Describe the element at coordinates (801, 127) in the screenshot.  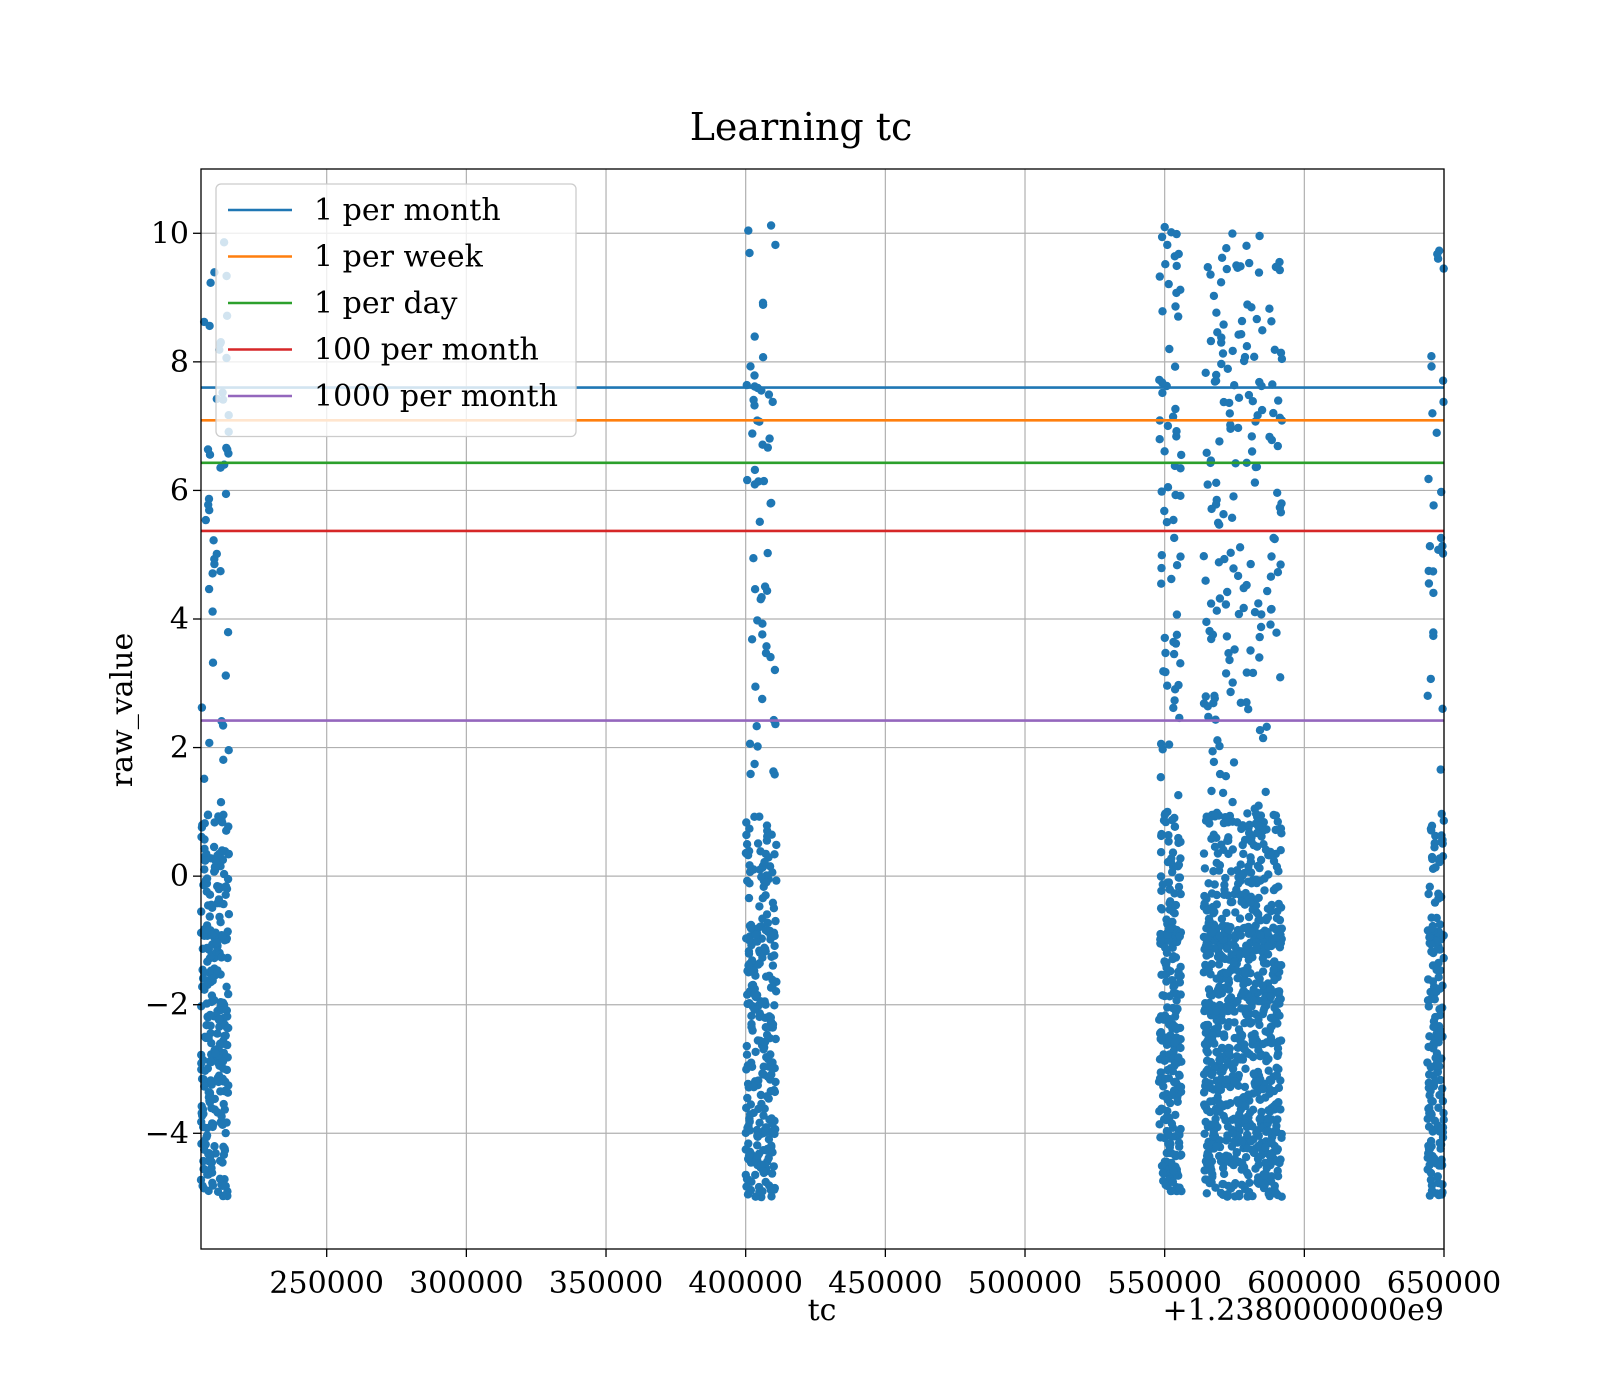
I see `chart-title: Learning tc` at that location.